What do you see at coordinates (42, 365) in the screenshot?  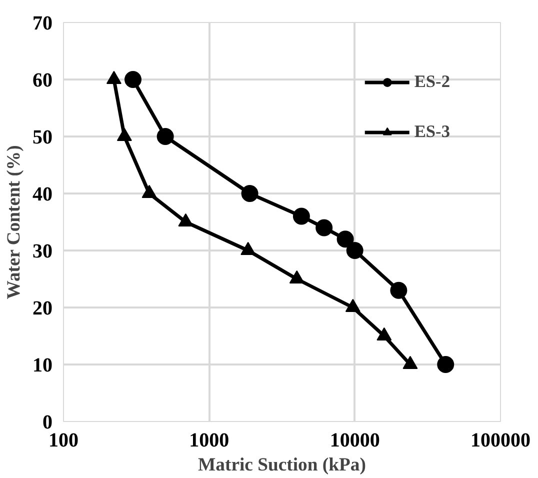 I see `y-tick-label: 10` at bounding box center [42, 365].